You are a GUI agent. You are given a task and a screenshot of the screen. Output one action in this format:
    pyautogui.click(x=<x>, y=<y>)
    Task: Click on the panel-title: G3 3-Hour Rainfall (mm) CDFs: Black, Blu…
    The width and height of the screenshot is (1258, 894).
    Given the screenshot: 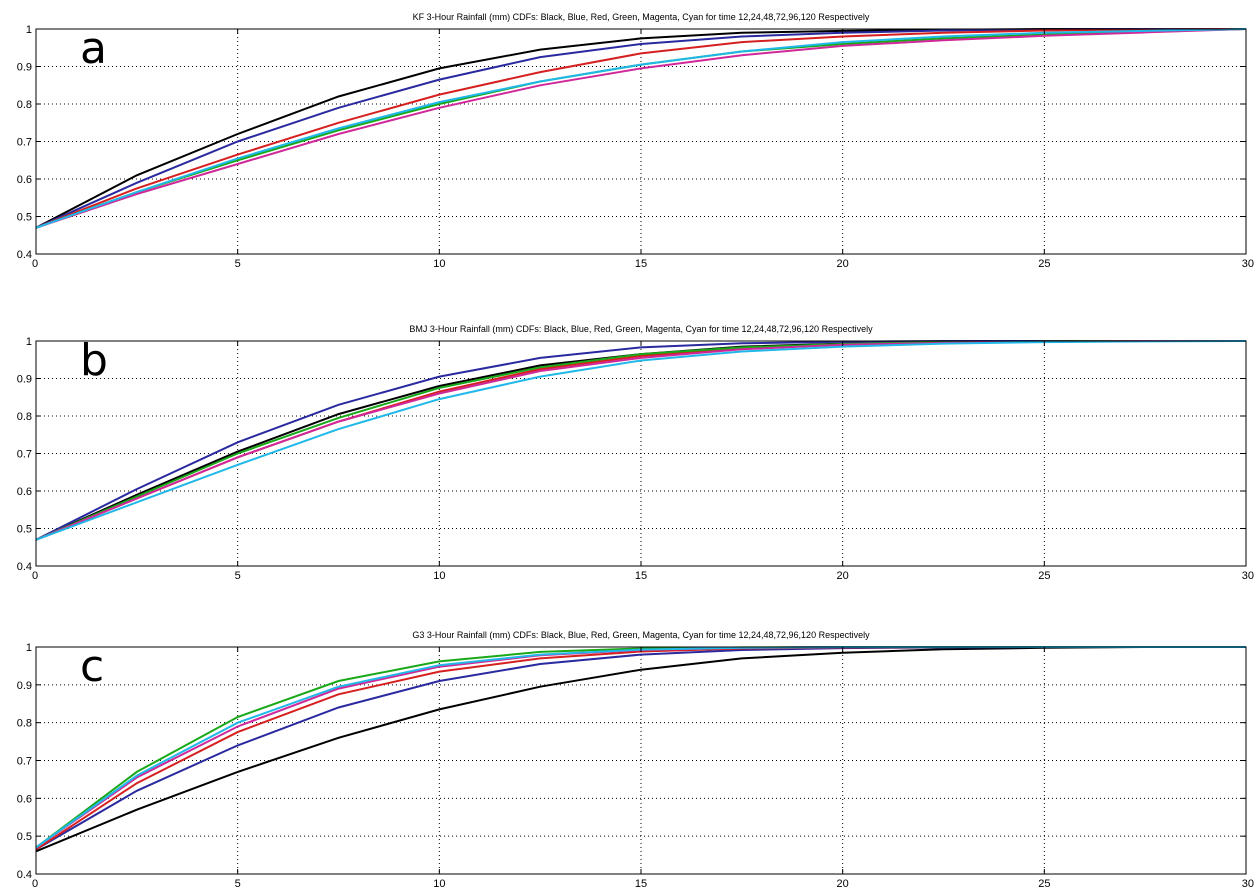 What is the action you would take?
    pyautogui.click(x=641, y=635)
    